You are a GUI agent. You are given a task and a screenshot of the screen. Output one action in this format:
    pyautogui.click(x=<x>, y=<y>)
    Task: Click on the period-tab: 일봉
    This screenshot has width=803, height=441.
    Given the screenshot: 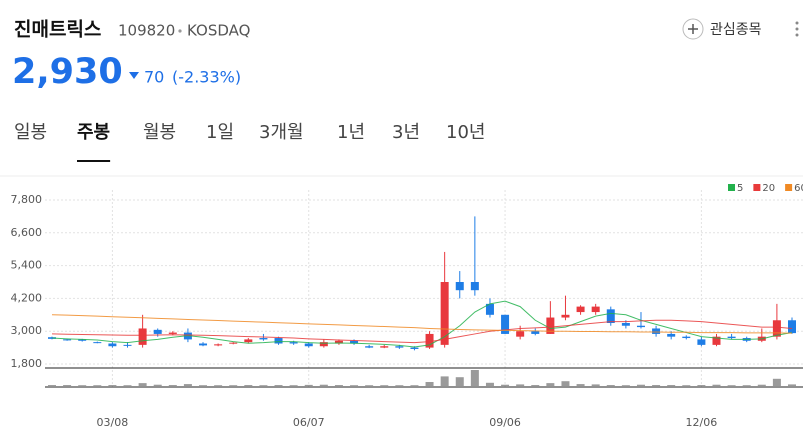 What is the action you would take?
    pyautogui.click(x=30, y=132)
    